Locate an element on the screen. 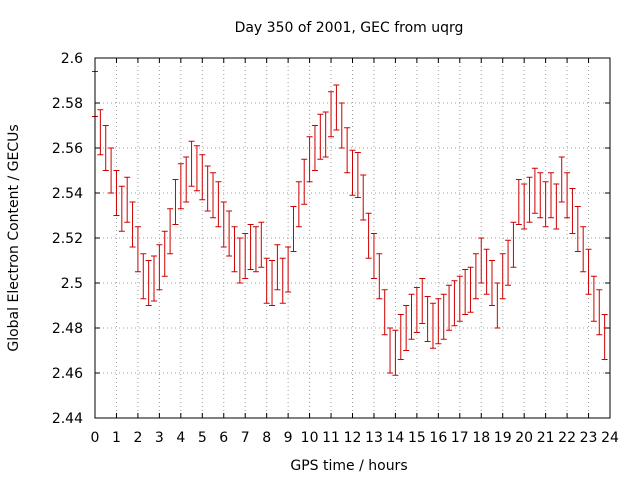 The image size is (640, 480). y-tick-label: 2.44 is located at coordinates (67, 419).